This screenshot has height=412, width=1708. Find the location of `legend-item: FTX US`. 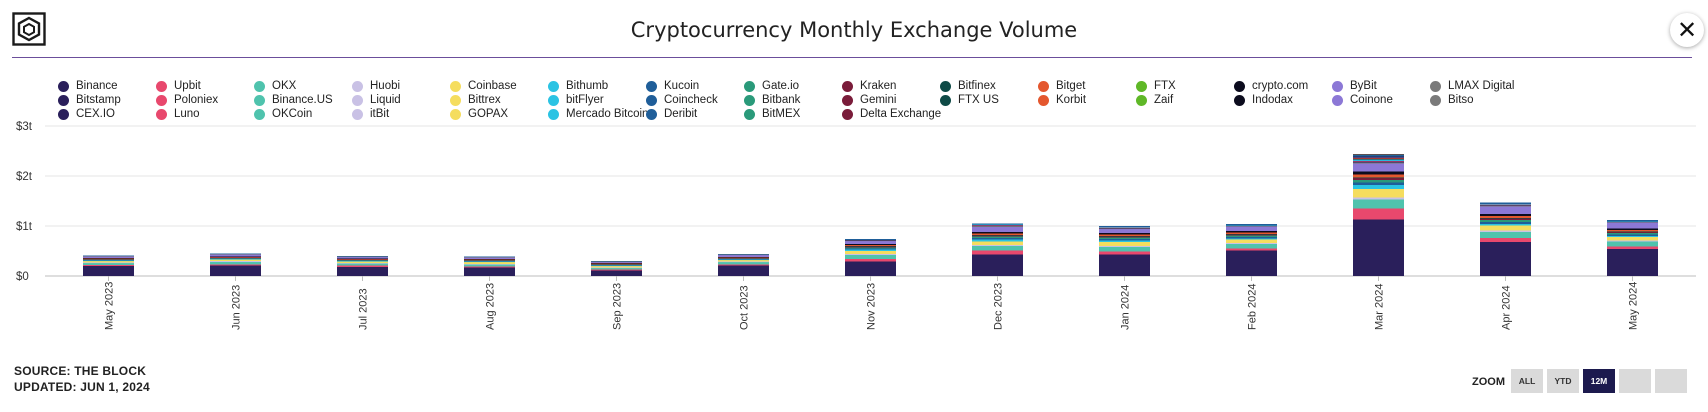

legend-item: FTX US is located at coordinates (969, 100).